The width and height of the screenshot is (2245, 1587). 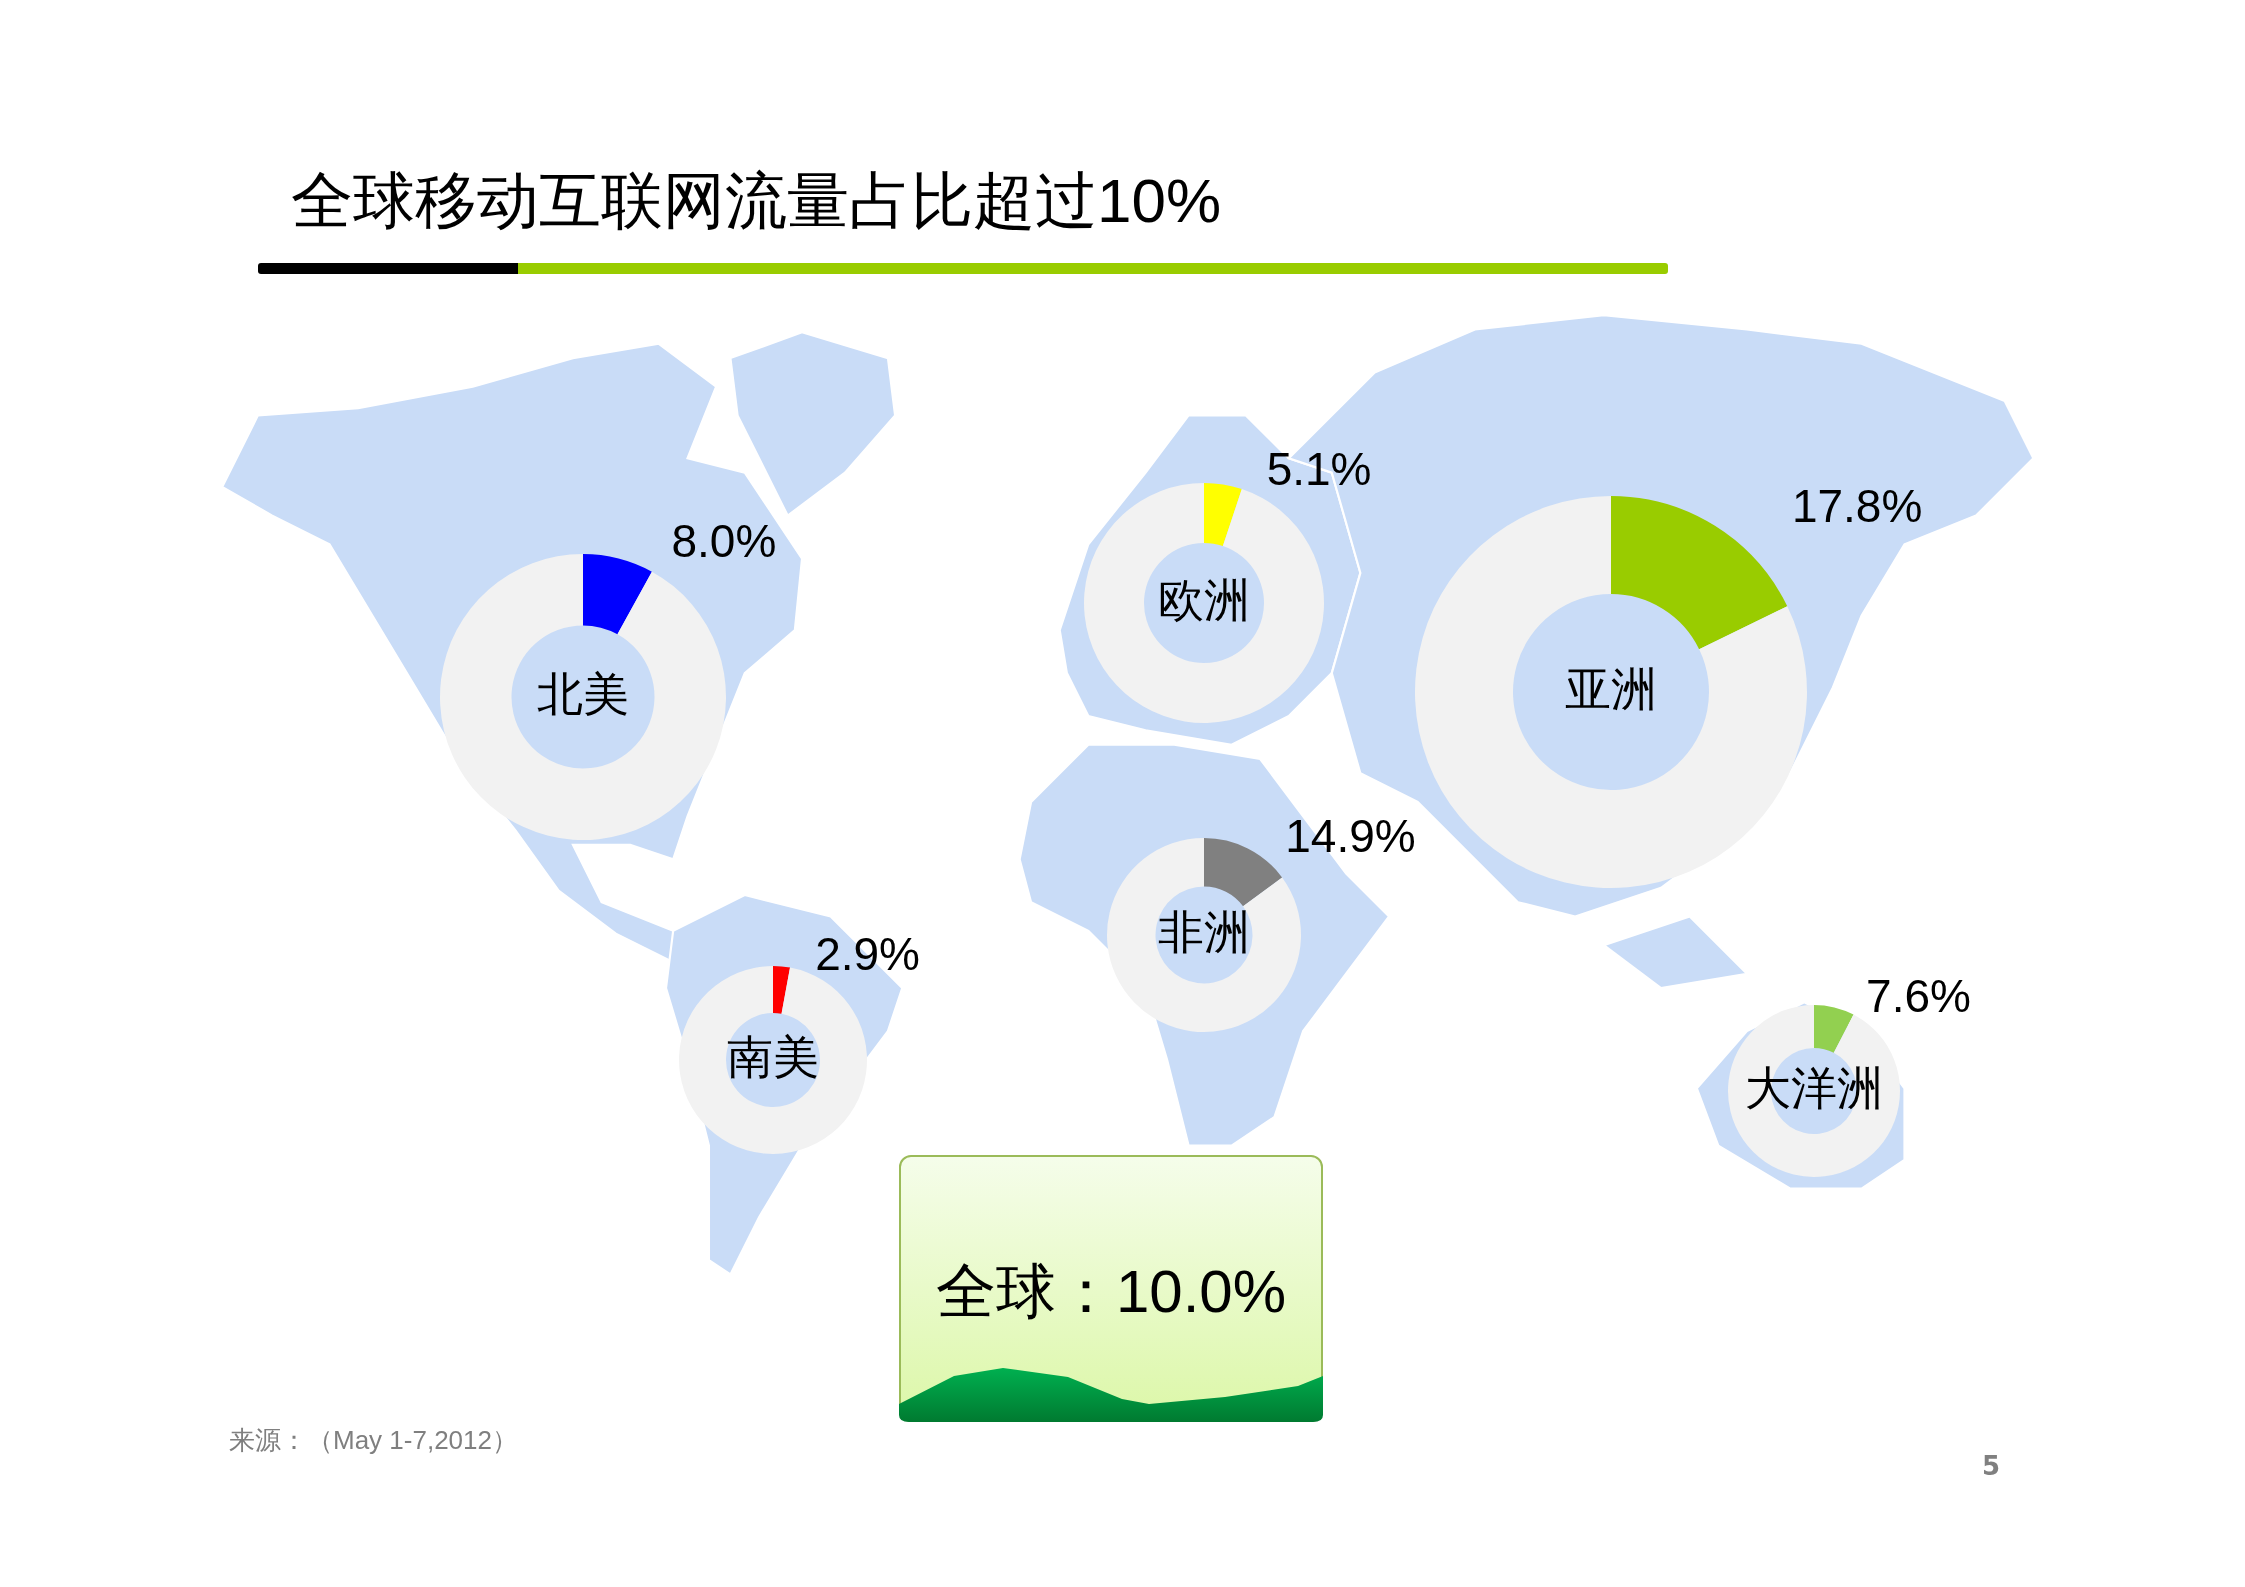 I want to click on data-label: 7.6%, so click(x=1918, y=995).